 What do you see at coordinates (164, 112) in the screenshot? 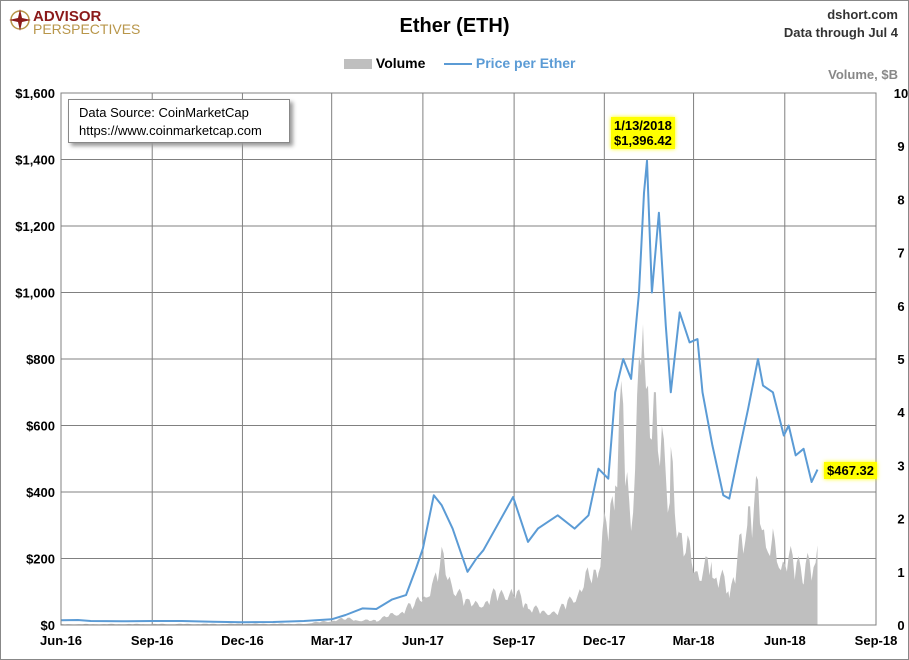
I see `data-source-text: Data Source: CoinMarketCap` at bounding box center [164, 112].